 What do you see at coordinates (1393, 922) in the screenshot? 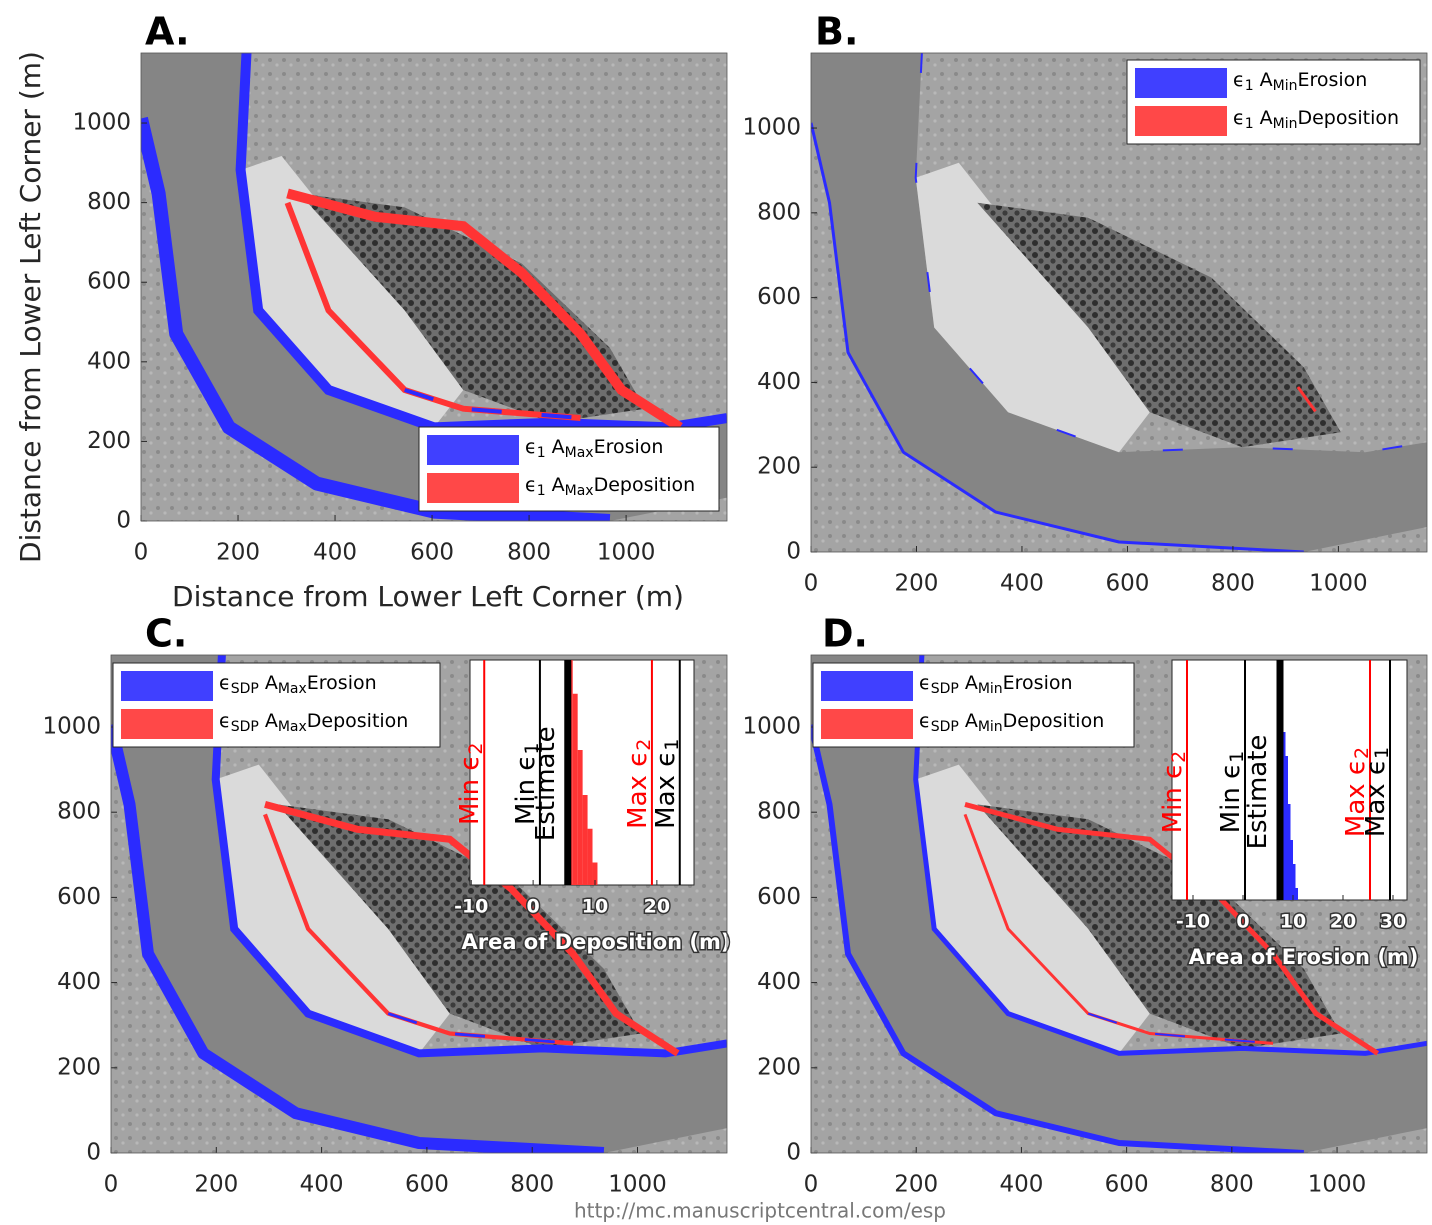
I see `inset-x-tick-label: 30` at bounding box center [1393, 922].